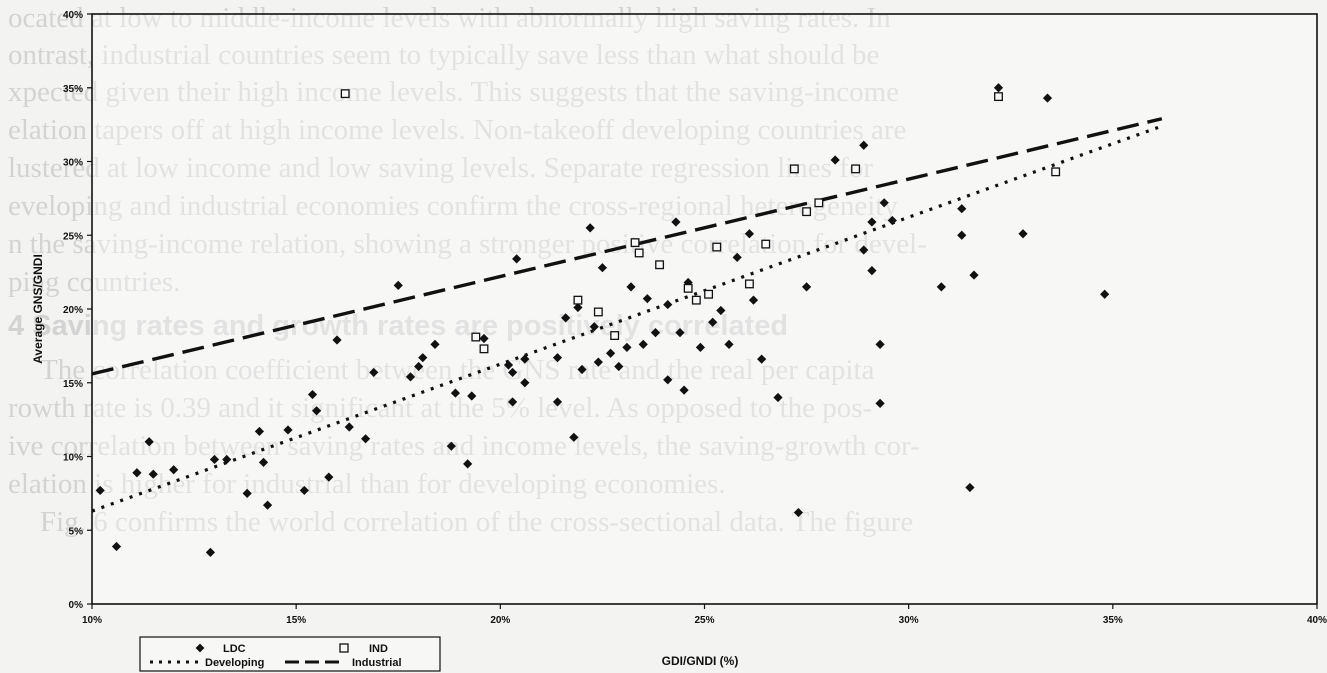  I want to click on x-tick-label: 10%, so click(92, 620).